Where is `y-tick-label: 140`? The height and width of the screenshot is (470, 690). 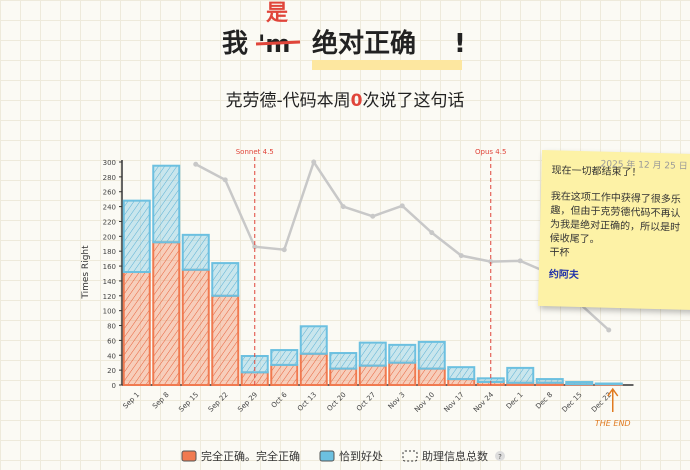
y-tick-label: 140 is located at coordinates (109, 282).